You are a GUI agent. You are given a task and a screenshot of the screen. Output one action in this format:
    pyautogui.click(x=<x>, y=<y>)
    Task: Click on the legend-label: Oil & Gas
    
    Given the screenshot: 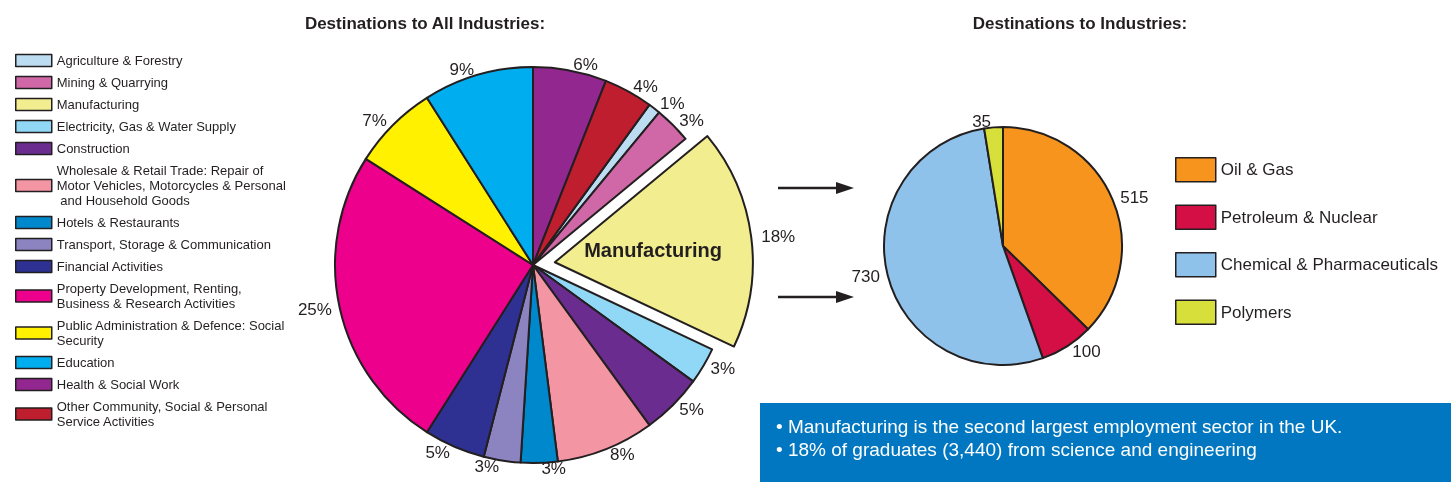 What is the action you would take?
    pyautogui.click(x=1257, y=170)
    